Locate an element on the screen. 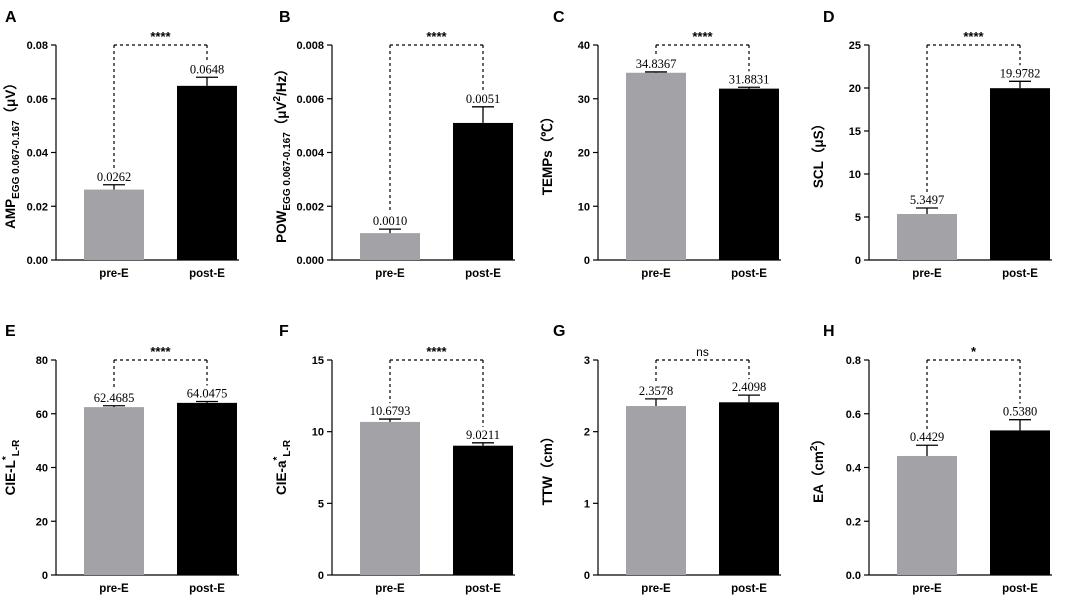 The image size is (1084, 598). y-axis-title: TEMPs（℃） is located at coordinates (547, 153).